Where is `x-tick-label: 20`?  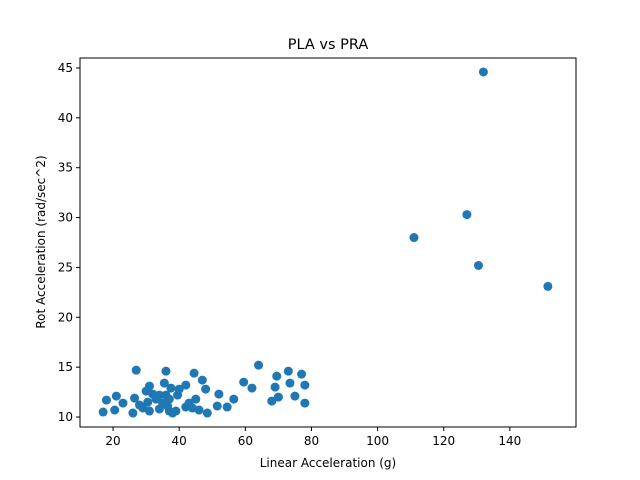
x-tick-label: 20 is located at coordinates (112, 441).